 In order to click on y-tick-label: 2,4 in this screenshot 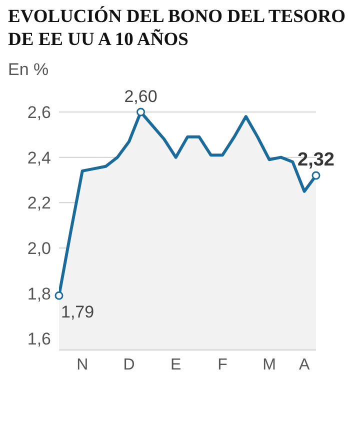, I will do `click(39, 158)`.